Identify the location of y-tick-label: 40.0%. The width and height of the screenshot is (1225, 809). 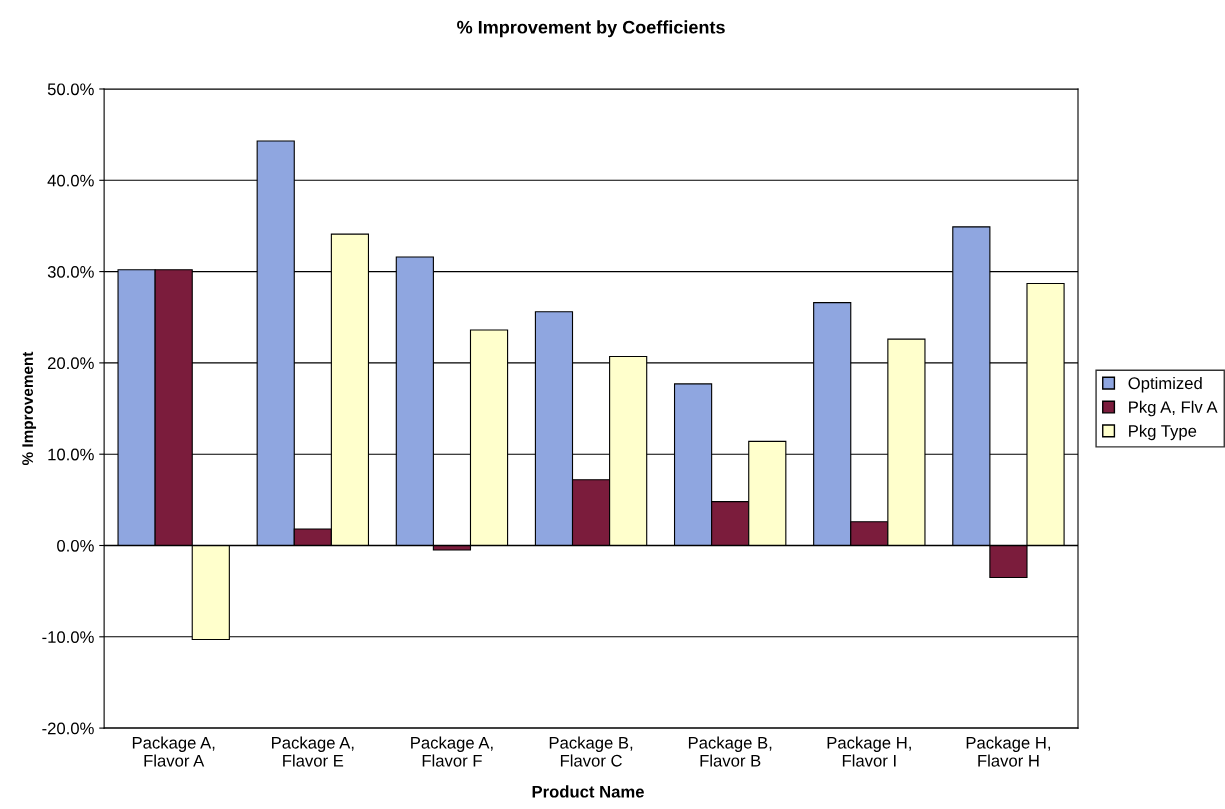
(70, 180).